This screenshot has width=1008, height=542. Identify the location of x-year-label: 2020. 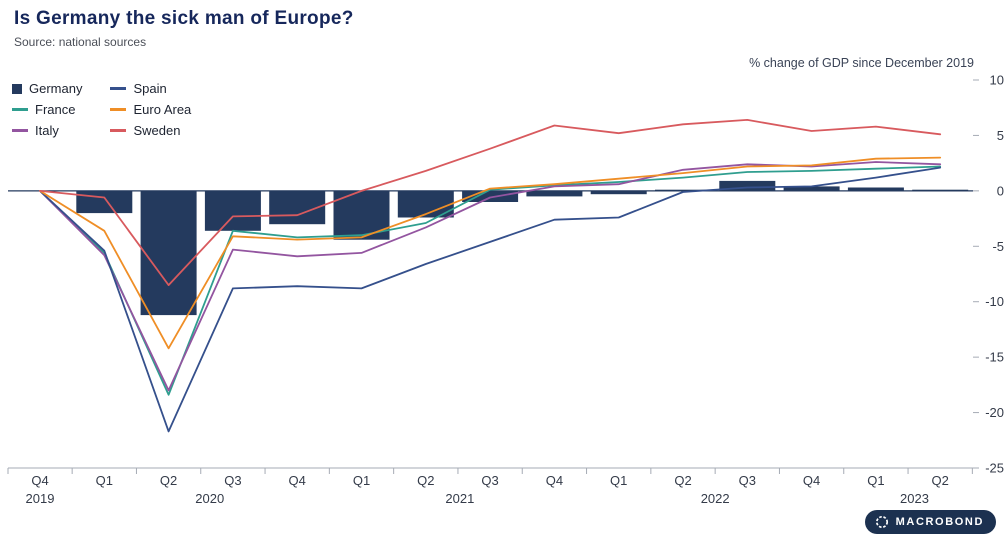
(209, 498).